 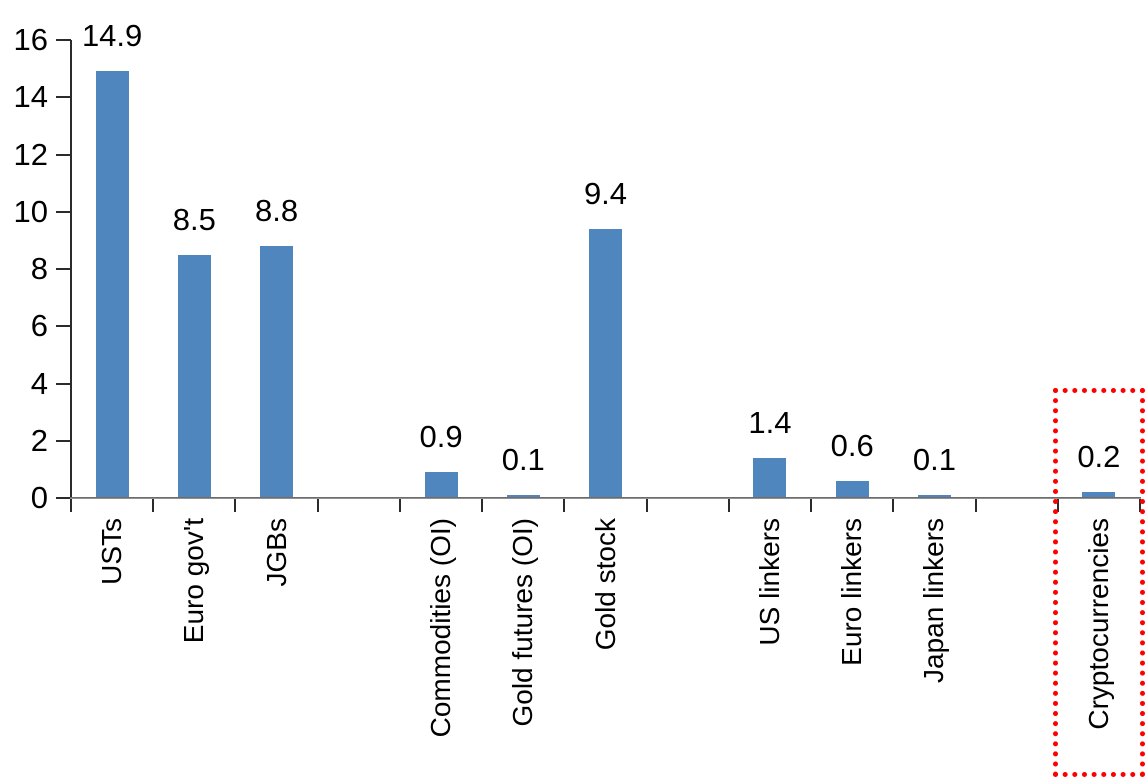 I want to click on category-label: USTs, so click(x=112, y=551).